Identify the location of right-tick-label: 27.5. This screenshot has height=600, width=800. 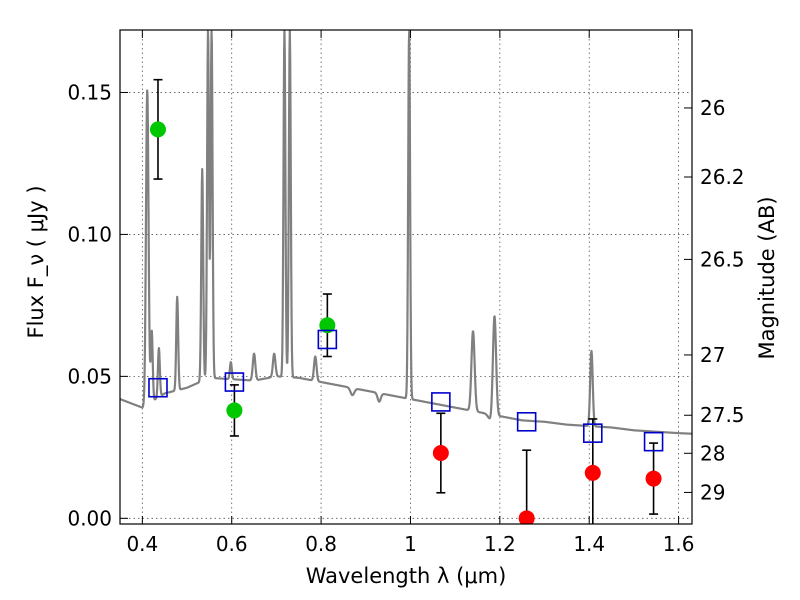
(722, 415).